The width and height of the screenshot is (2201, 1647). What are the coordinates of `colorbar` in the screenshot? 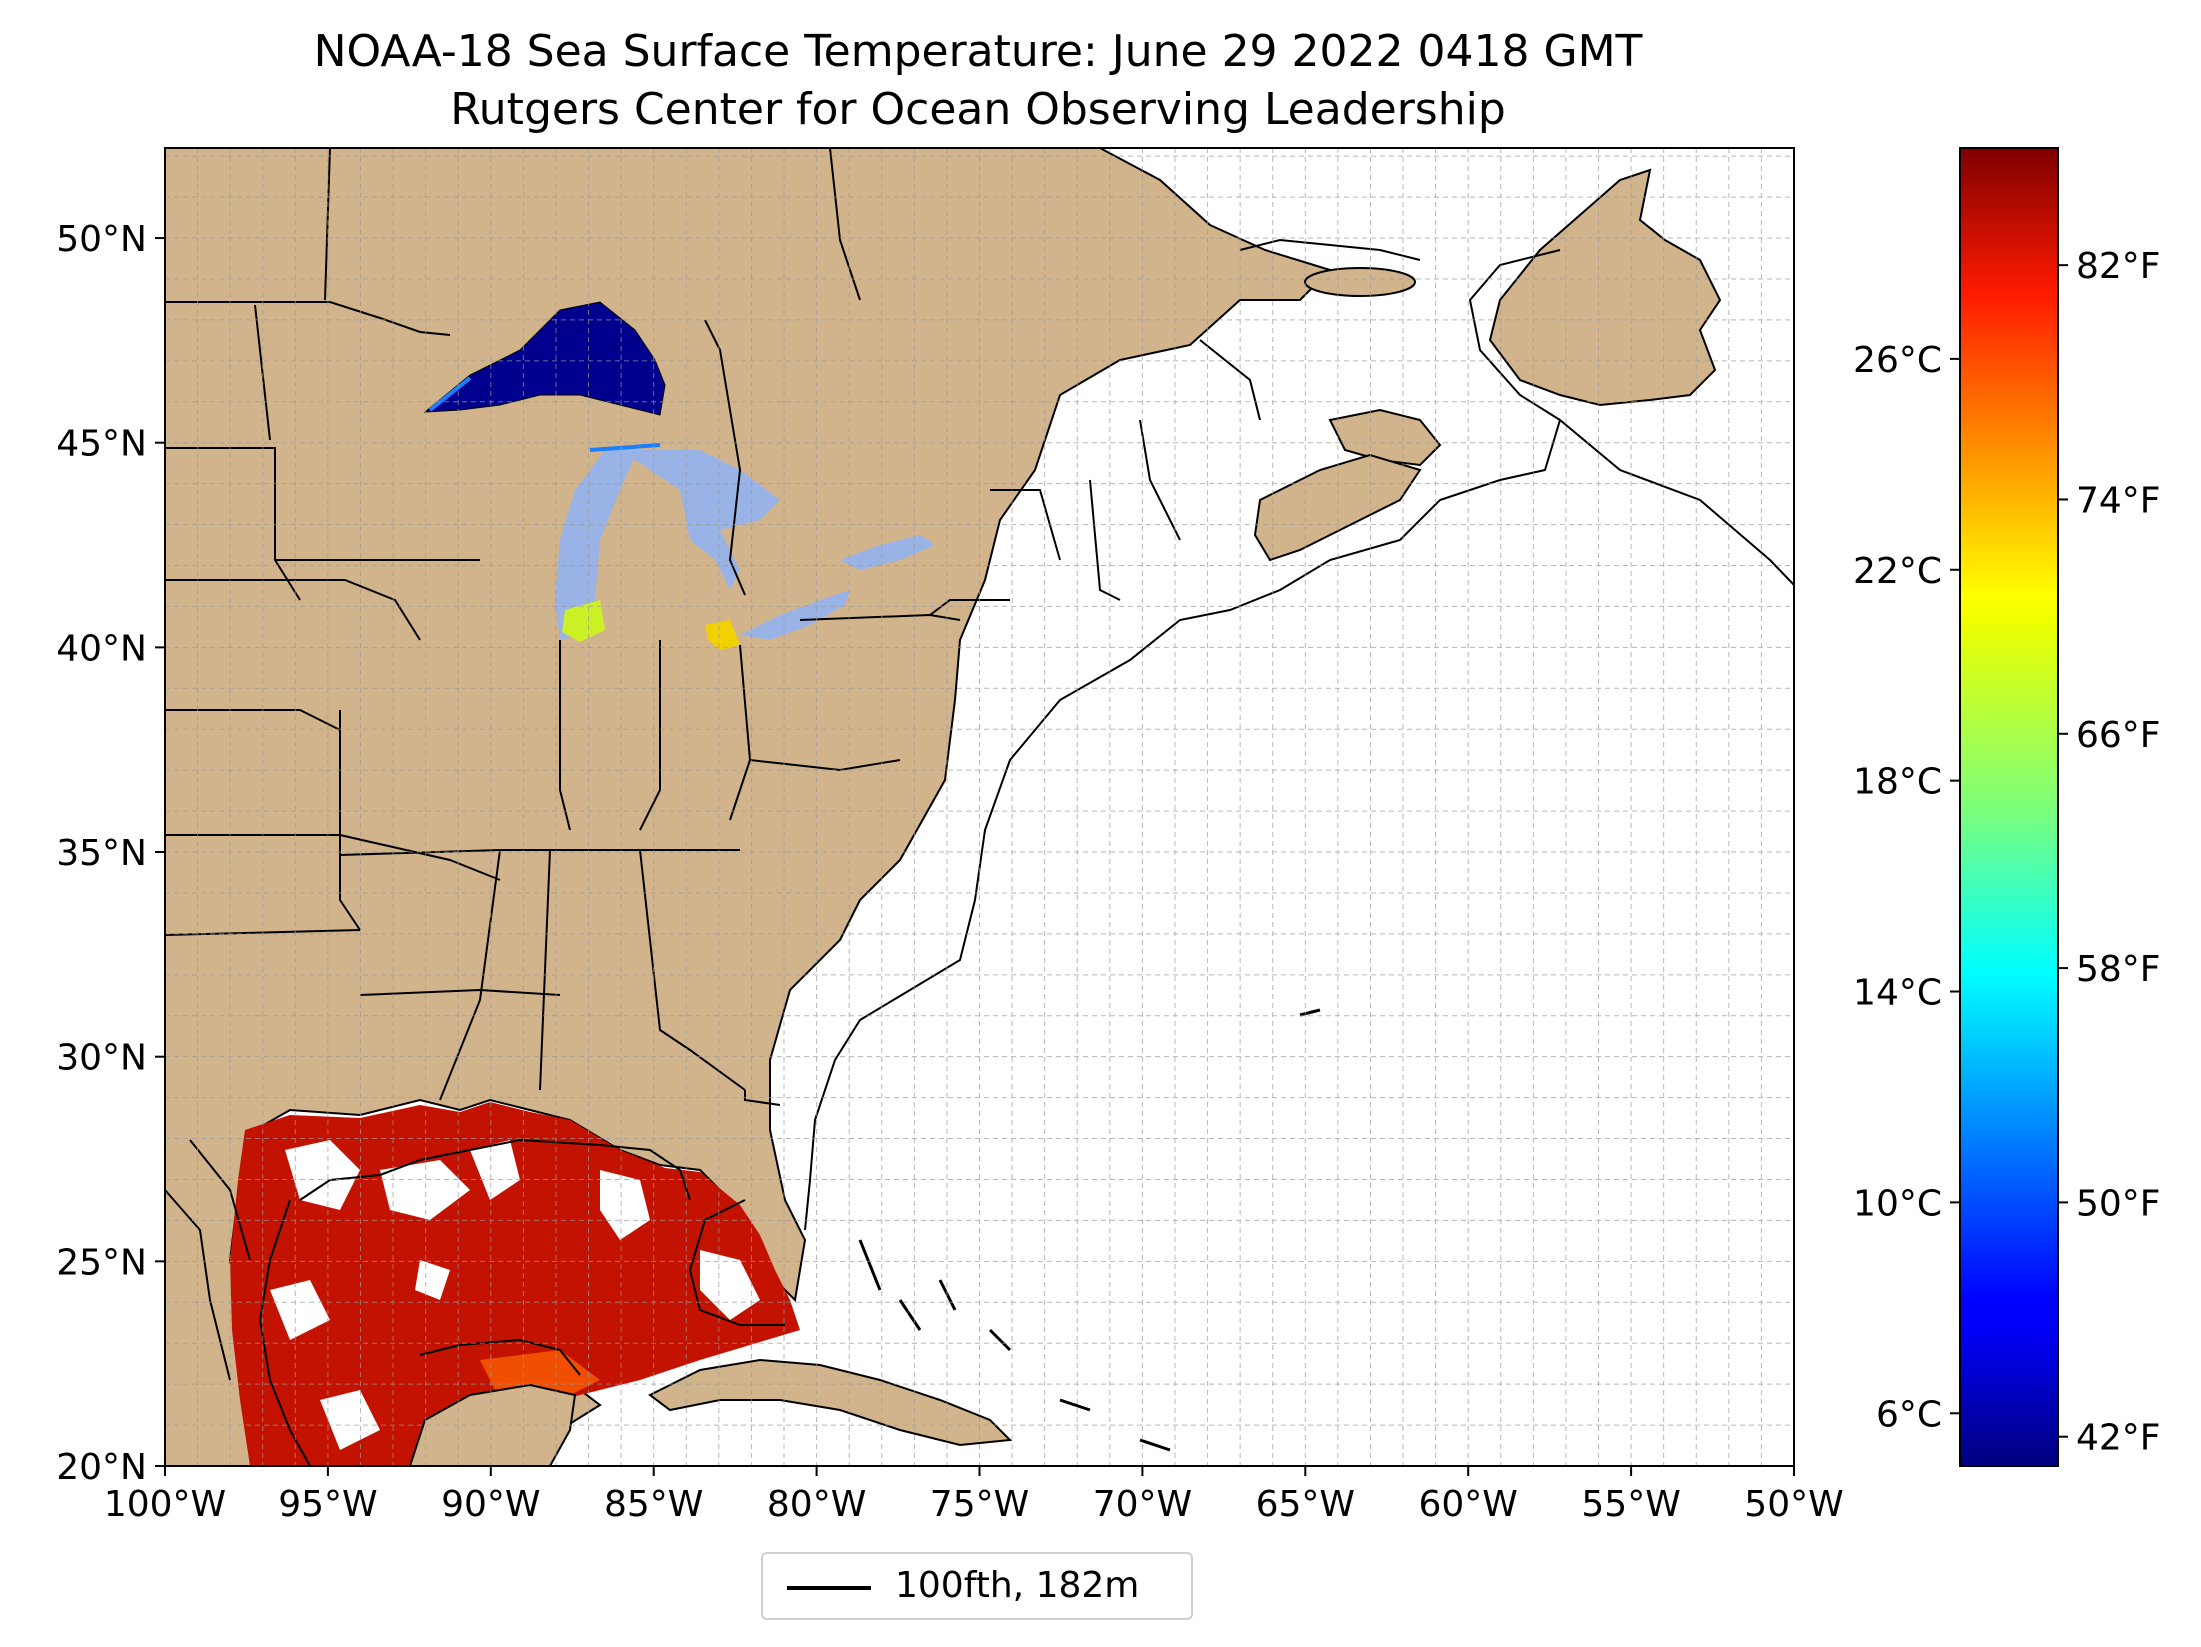 It's located at (2009, 807).